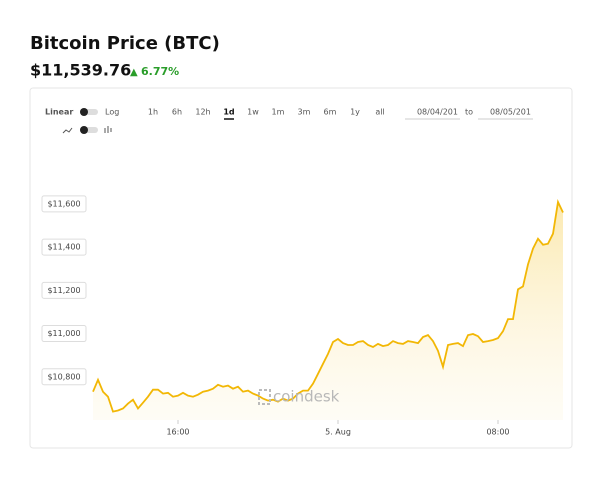 The height and width of the screenshot is (480, 602). What do you see at coordinates (304, 112) in the screenshot?
I see `range-option: 3m` at bounding box center [304, 112].